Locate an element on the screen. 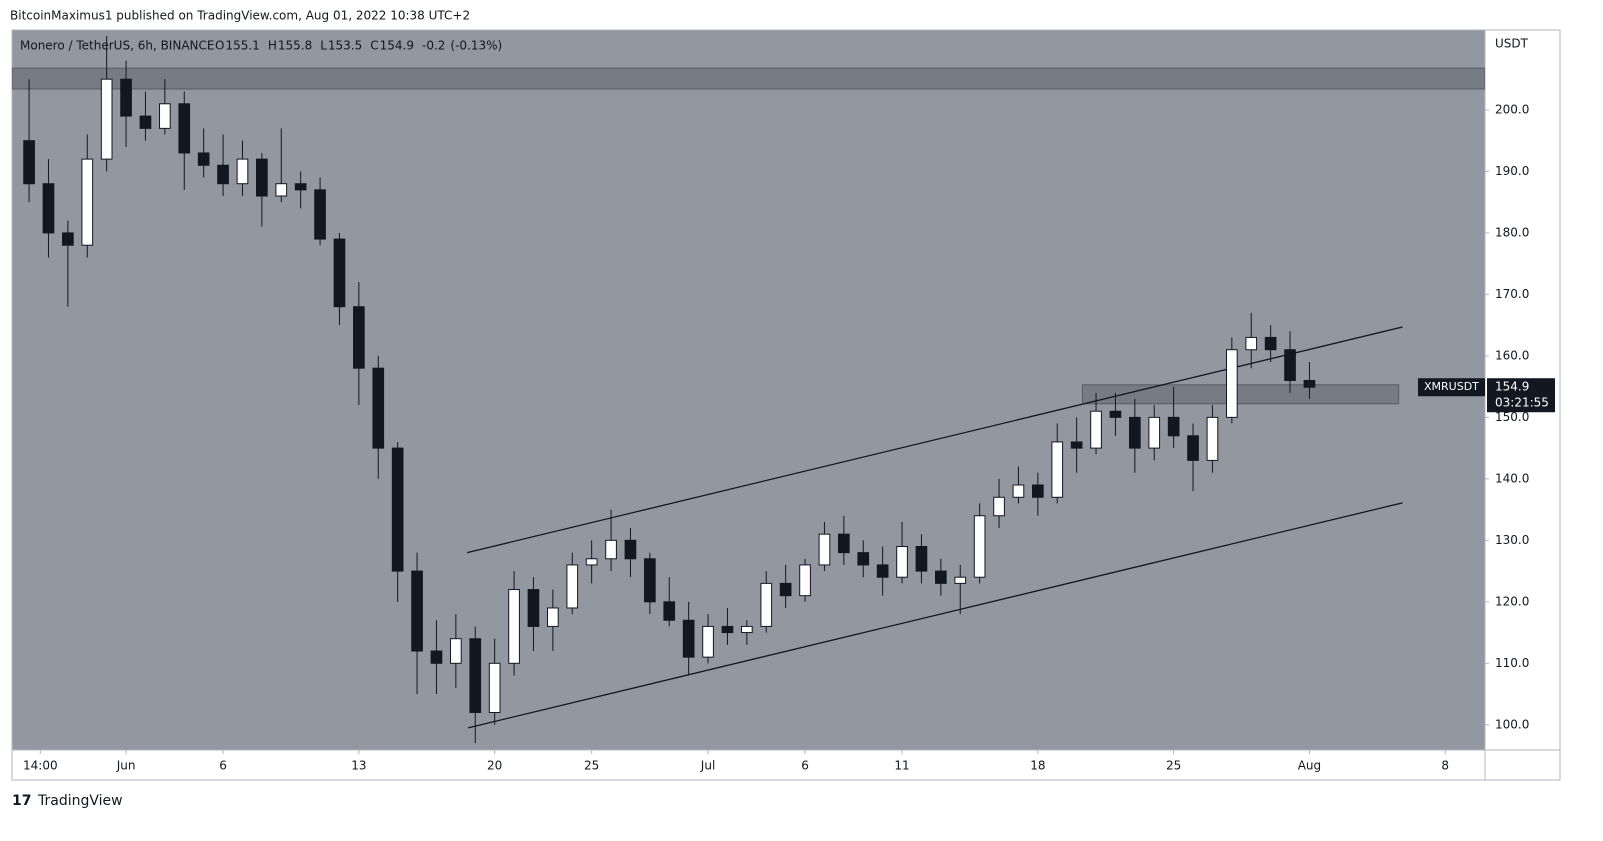  legend-value: 154.9 is located at coordinates (397, 46).